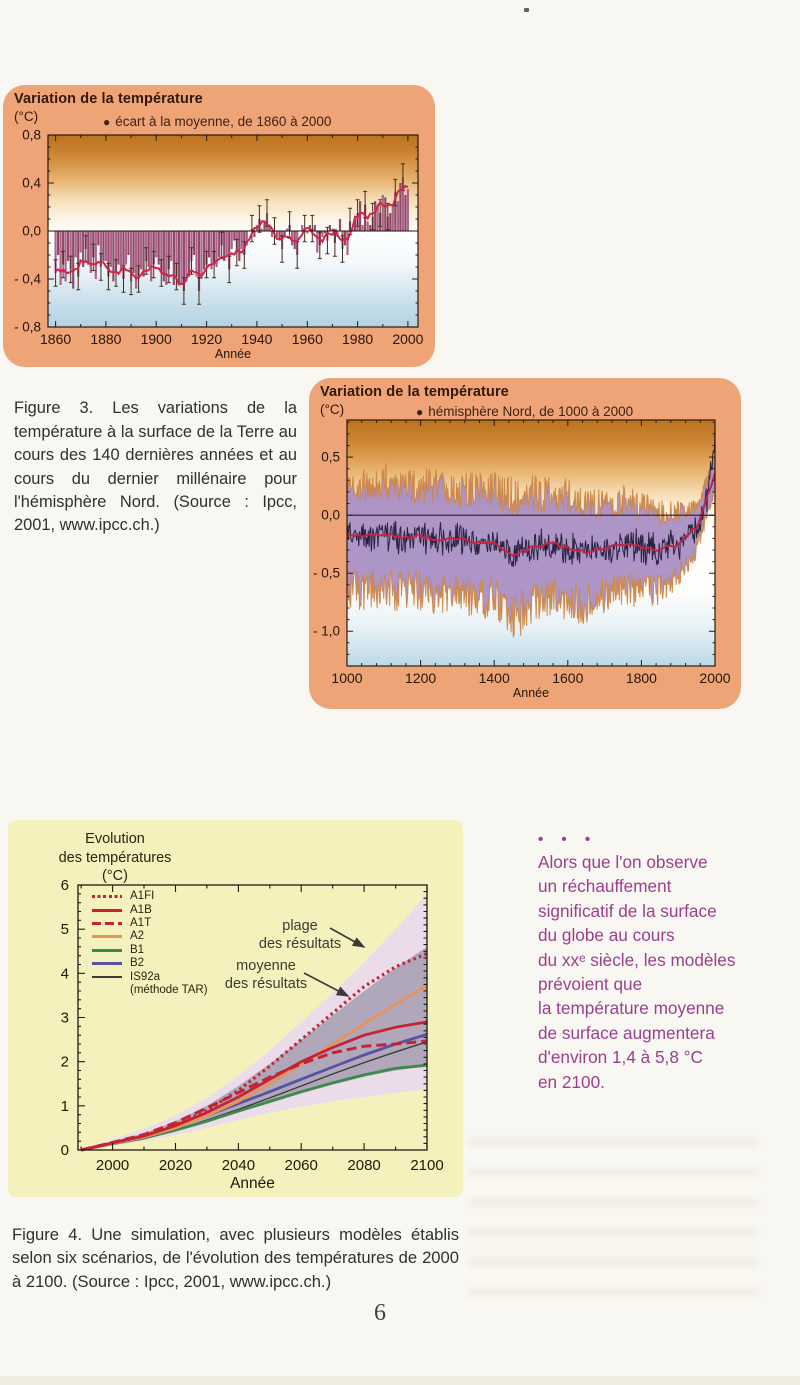 Image resolution: width=800 pixels, height=1385 pixels. I want to click on svg-text: 2040, so click(238, 1165).